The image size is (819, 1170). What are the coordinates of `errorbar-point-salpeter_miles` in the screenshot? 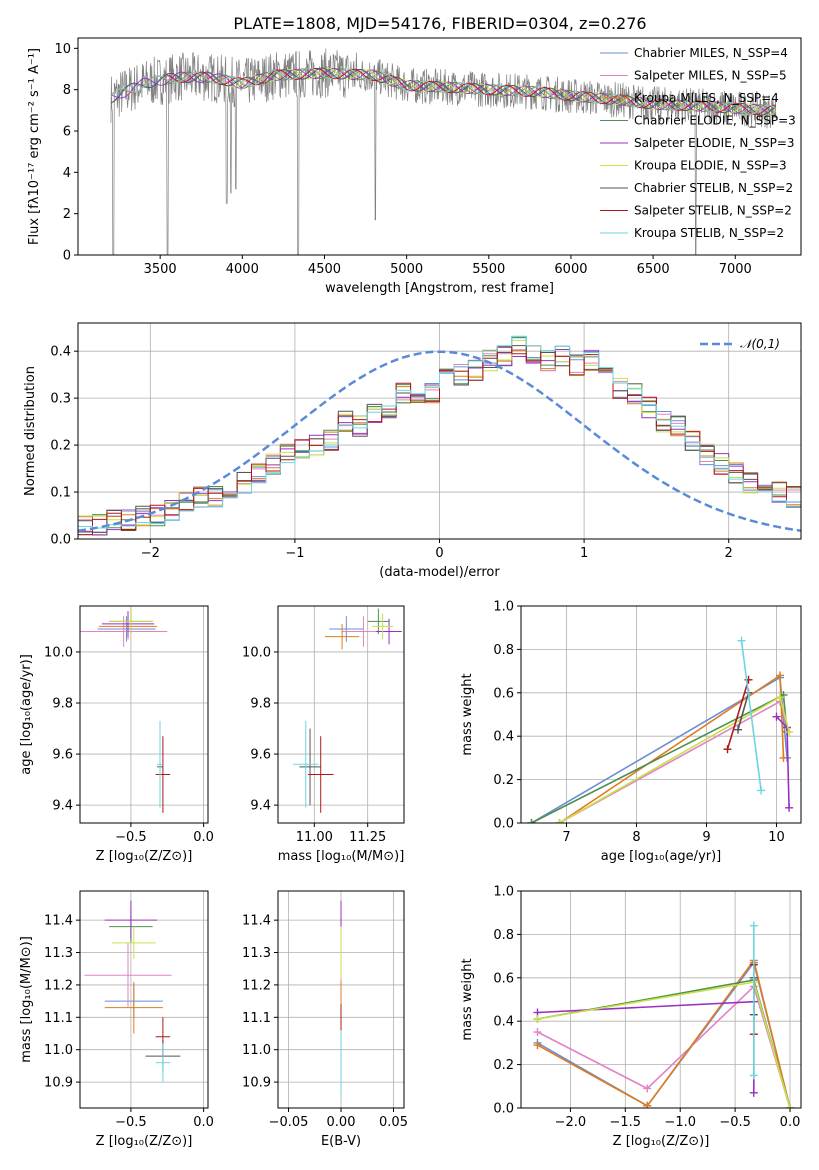 It's located at (124, 631).